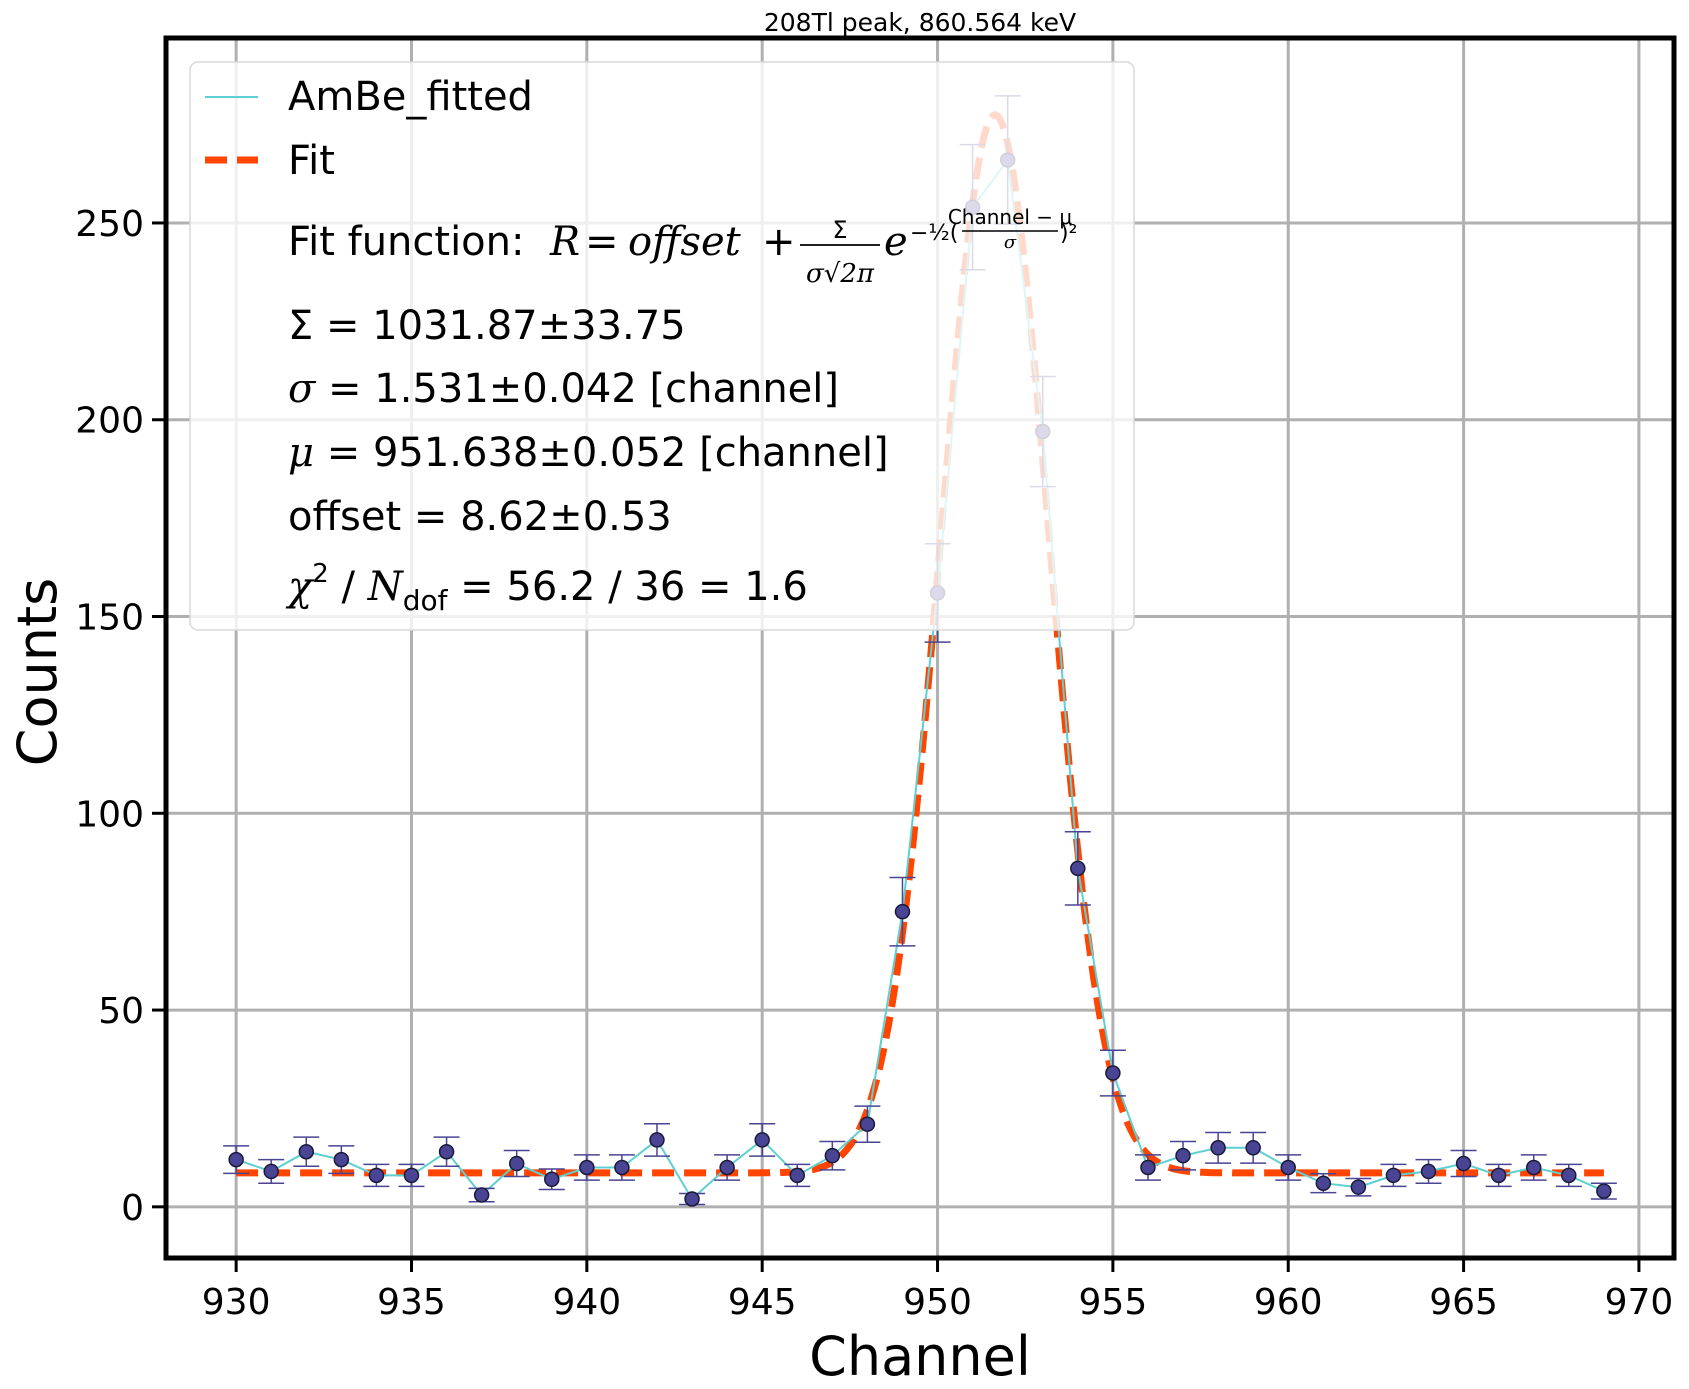 This screenshot has height=1389, width=1689. I want to click on x-tick-label: 955, so click(1113, 1302).